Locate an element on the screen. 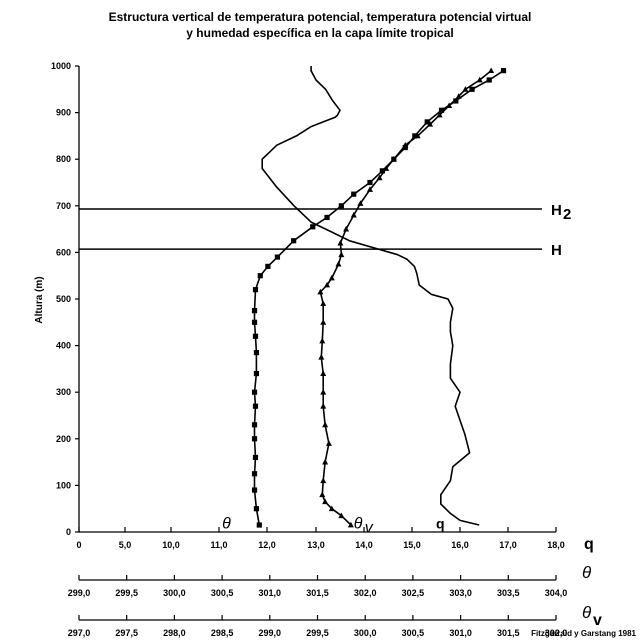 Image resolution: width=640 pixels, height=640 pixels. y-tick-label: 700 is located at coordinates (63, 206).